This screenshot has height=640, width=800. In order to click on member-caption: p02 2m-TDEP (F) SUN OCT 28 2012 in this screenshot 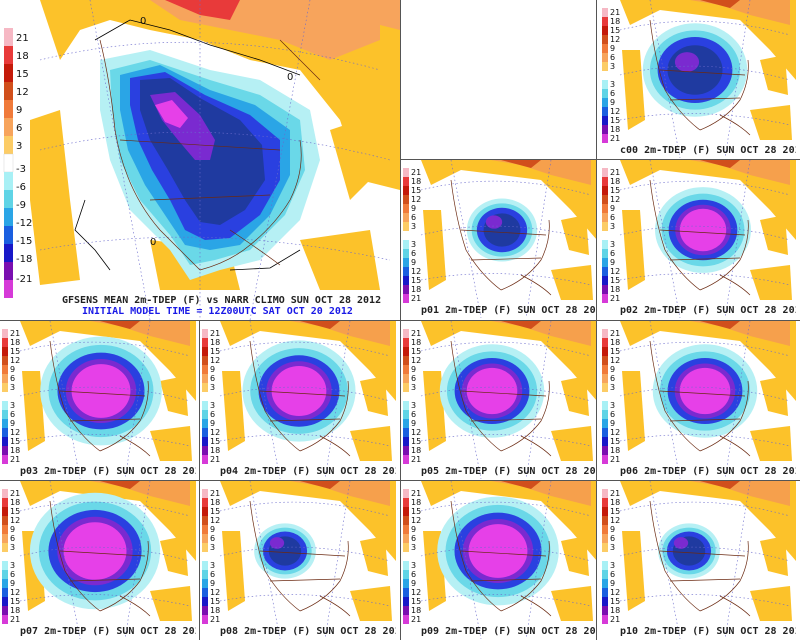, I will do `click(708, 310)`.